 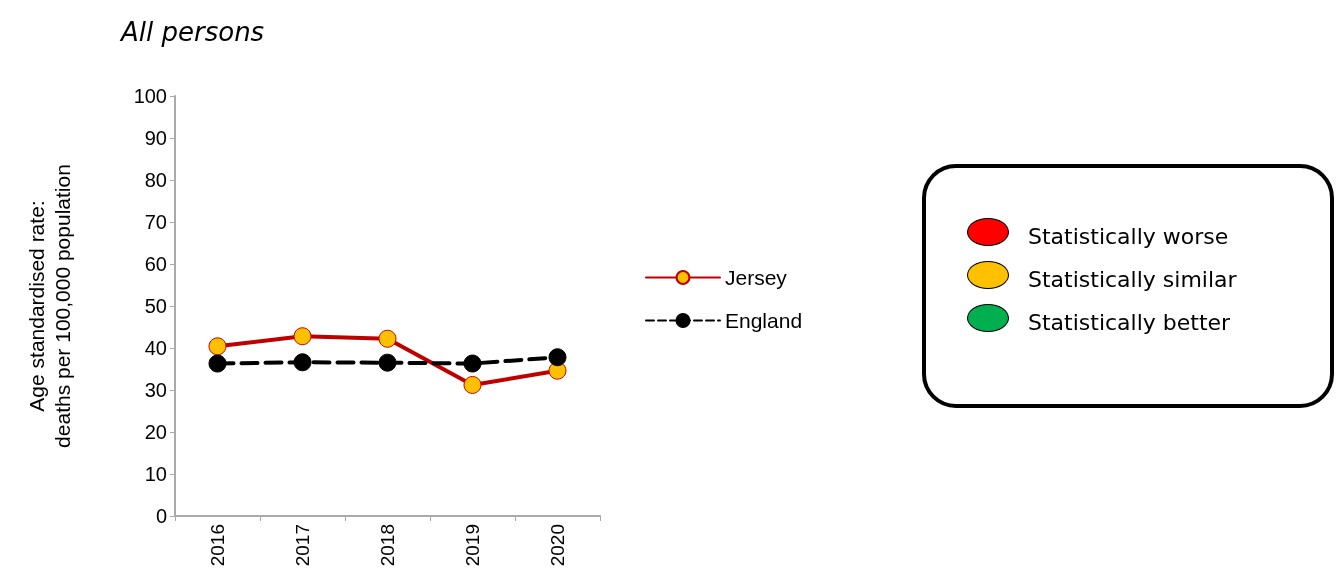 What do you see at coordinates (155, 180) in the screenshot?
I see `y-tick-label: 80` at bounding box center [155, 180].